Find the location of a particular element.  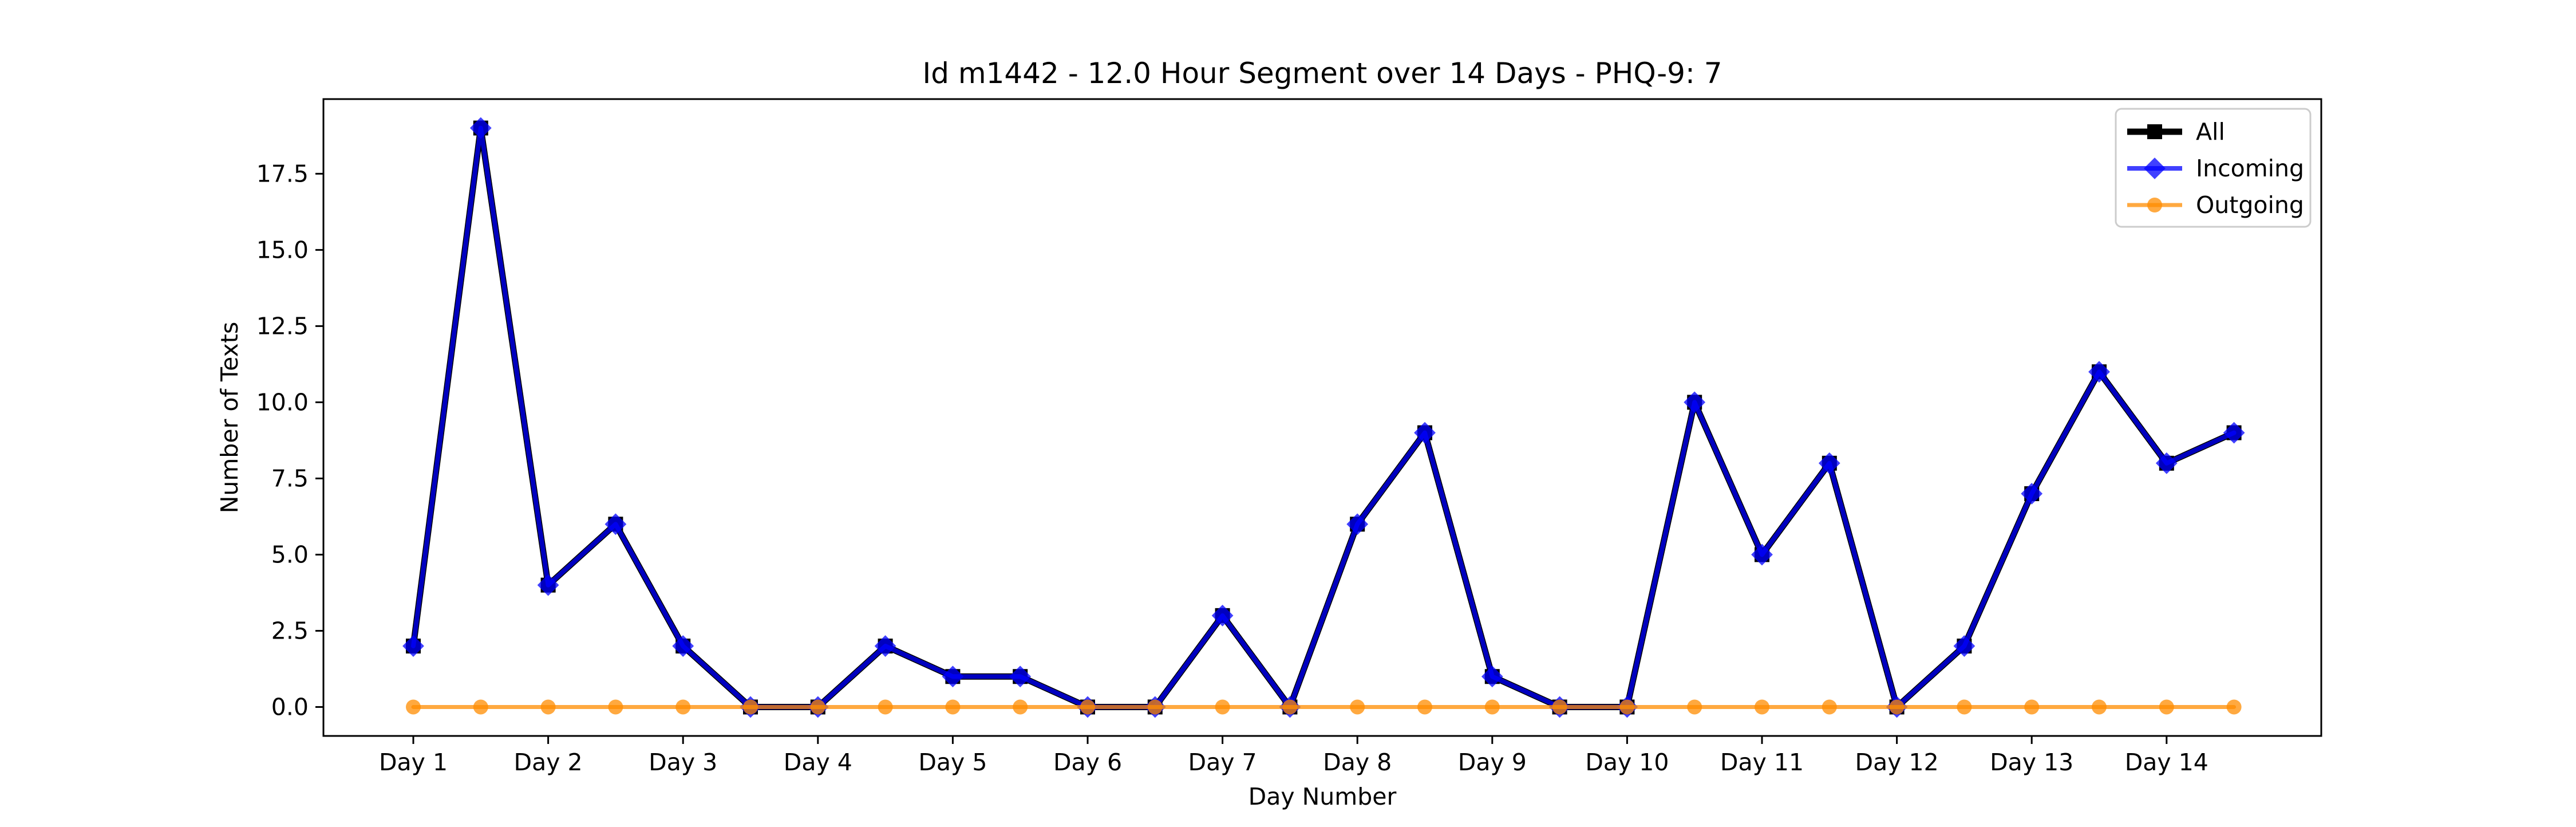

y-tick-label: 7.5 is located at coordinates (290, 478).